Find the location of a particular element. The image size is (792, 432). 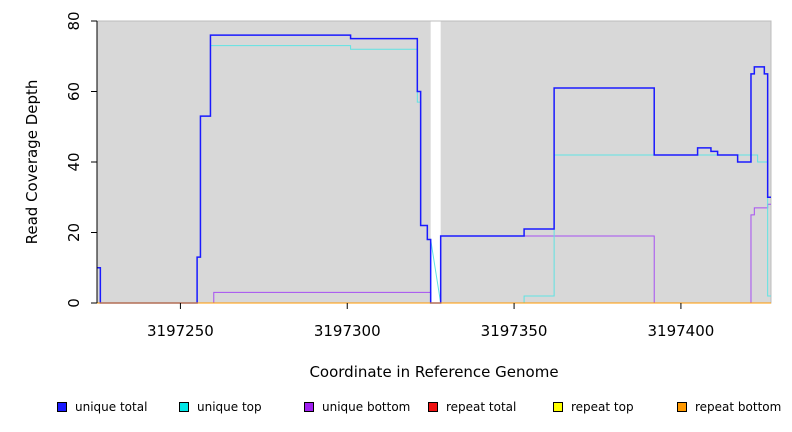

x-axis-title: Coordinate in Reference Genome is located at coordinates (433, 372).